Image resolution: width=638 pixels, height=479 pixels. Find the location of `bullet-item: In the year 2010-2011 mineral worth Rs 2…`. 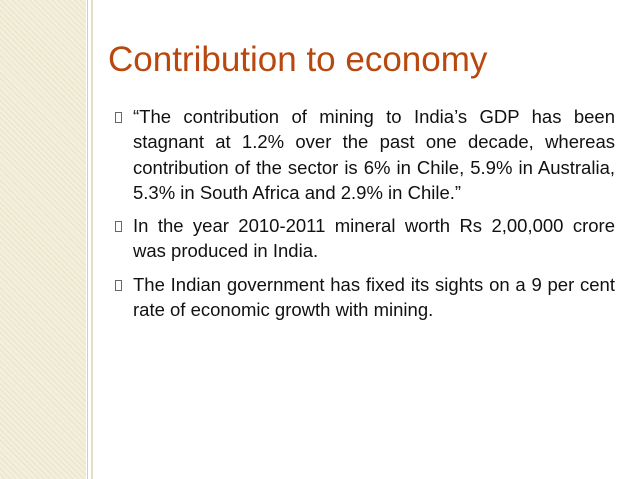

bullet-item: In the year 2010-2011 mineral worth Rs 2… is located at coordinates (364, 238).